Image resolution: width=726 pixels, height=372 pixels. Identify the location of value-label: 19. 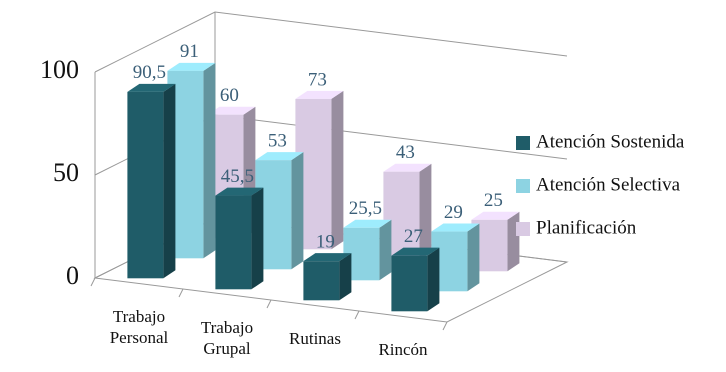
(325, 242).